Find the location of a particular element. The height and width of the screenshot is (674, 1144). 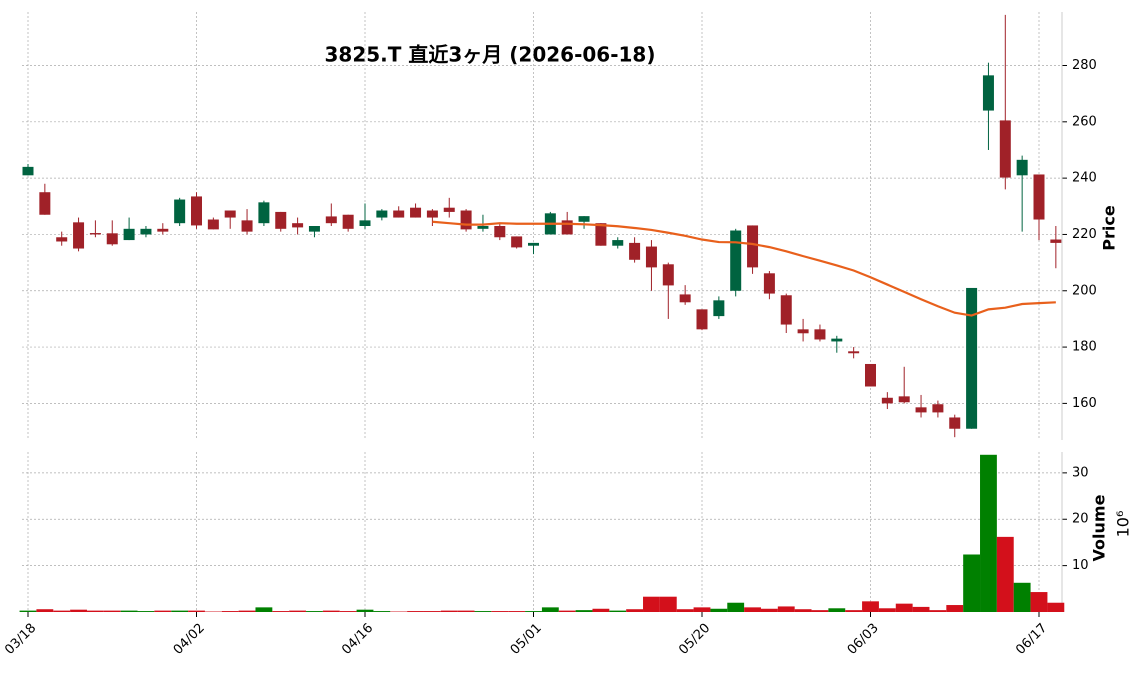

y-axis-label: Volume is located at coordinates (1099, 527).